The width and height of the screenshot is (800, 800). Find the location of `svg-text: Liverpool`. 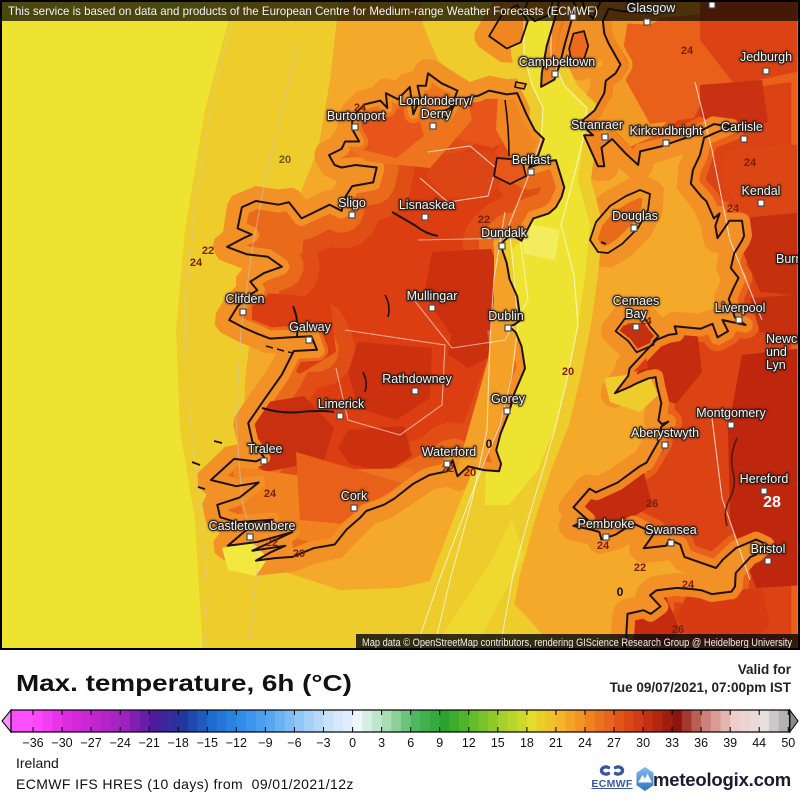

svg-text: Liverpool is located at coordinates (740, 308).